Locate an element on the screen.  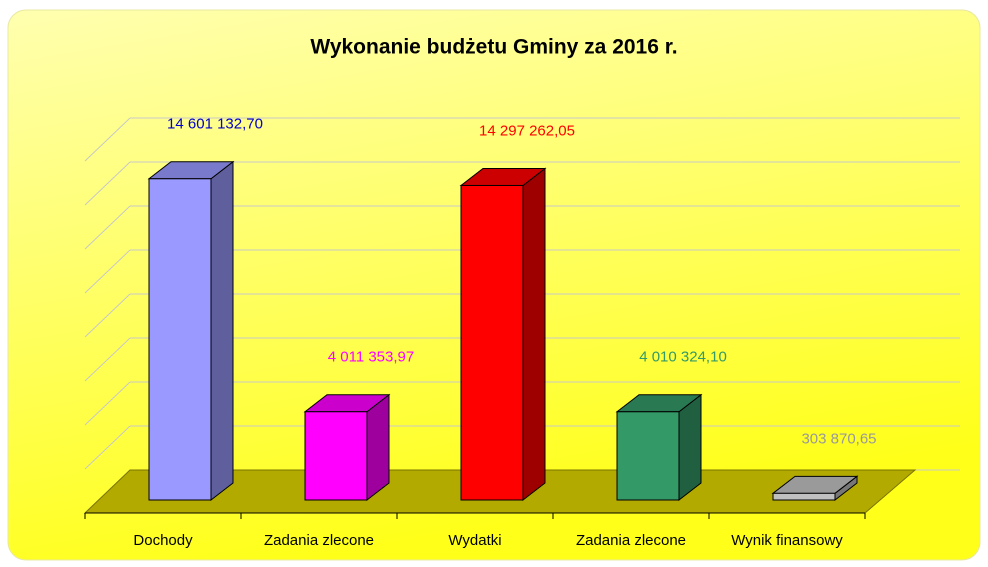
x-tick-label: Wynik finansowy is located at coordinates (787, 540).